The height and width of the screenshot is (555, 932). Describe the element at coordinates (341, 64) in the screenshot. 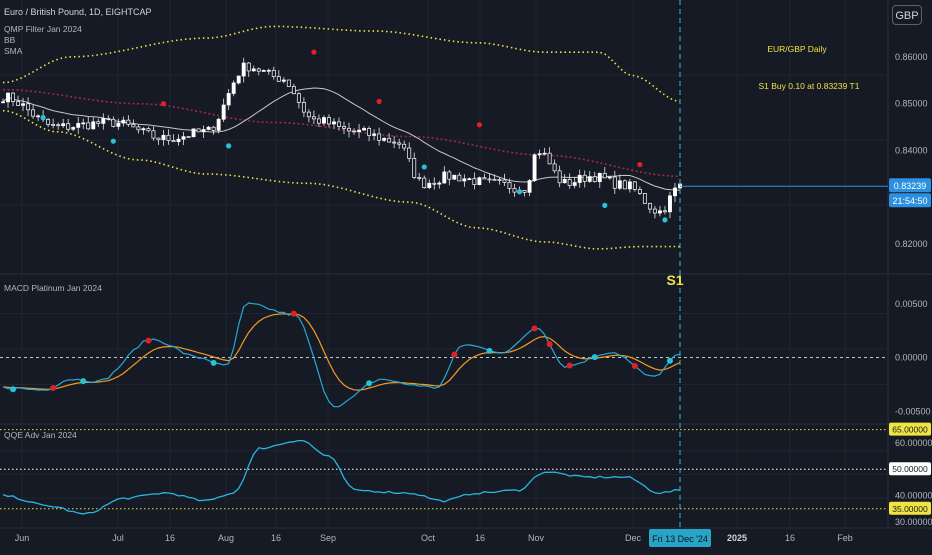

I see `bb-upper-band` at that location.